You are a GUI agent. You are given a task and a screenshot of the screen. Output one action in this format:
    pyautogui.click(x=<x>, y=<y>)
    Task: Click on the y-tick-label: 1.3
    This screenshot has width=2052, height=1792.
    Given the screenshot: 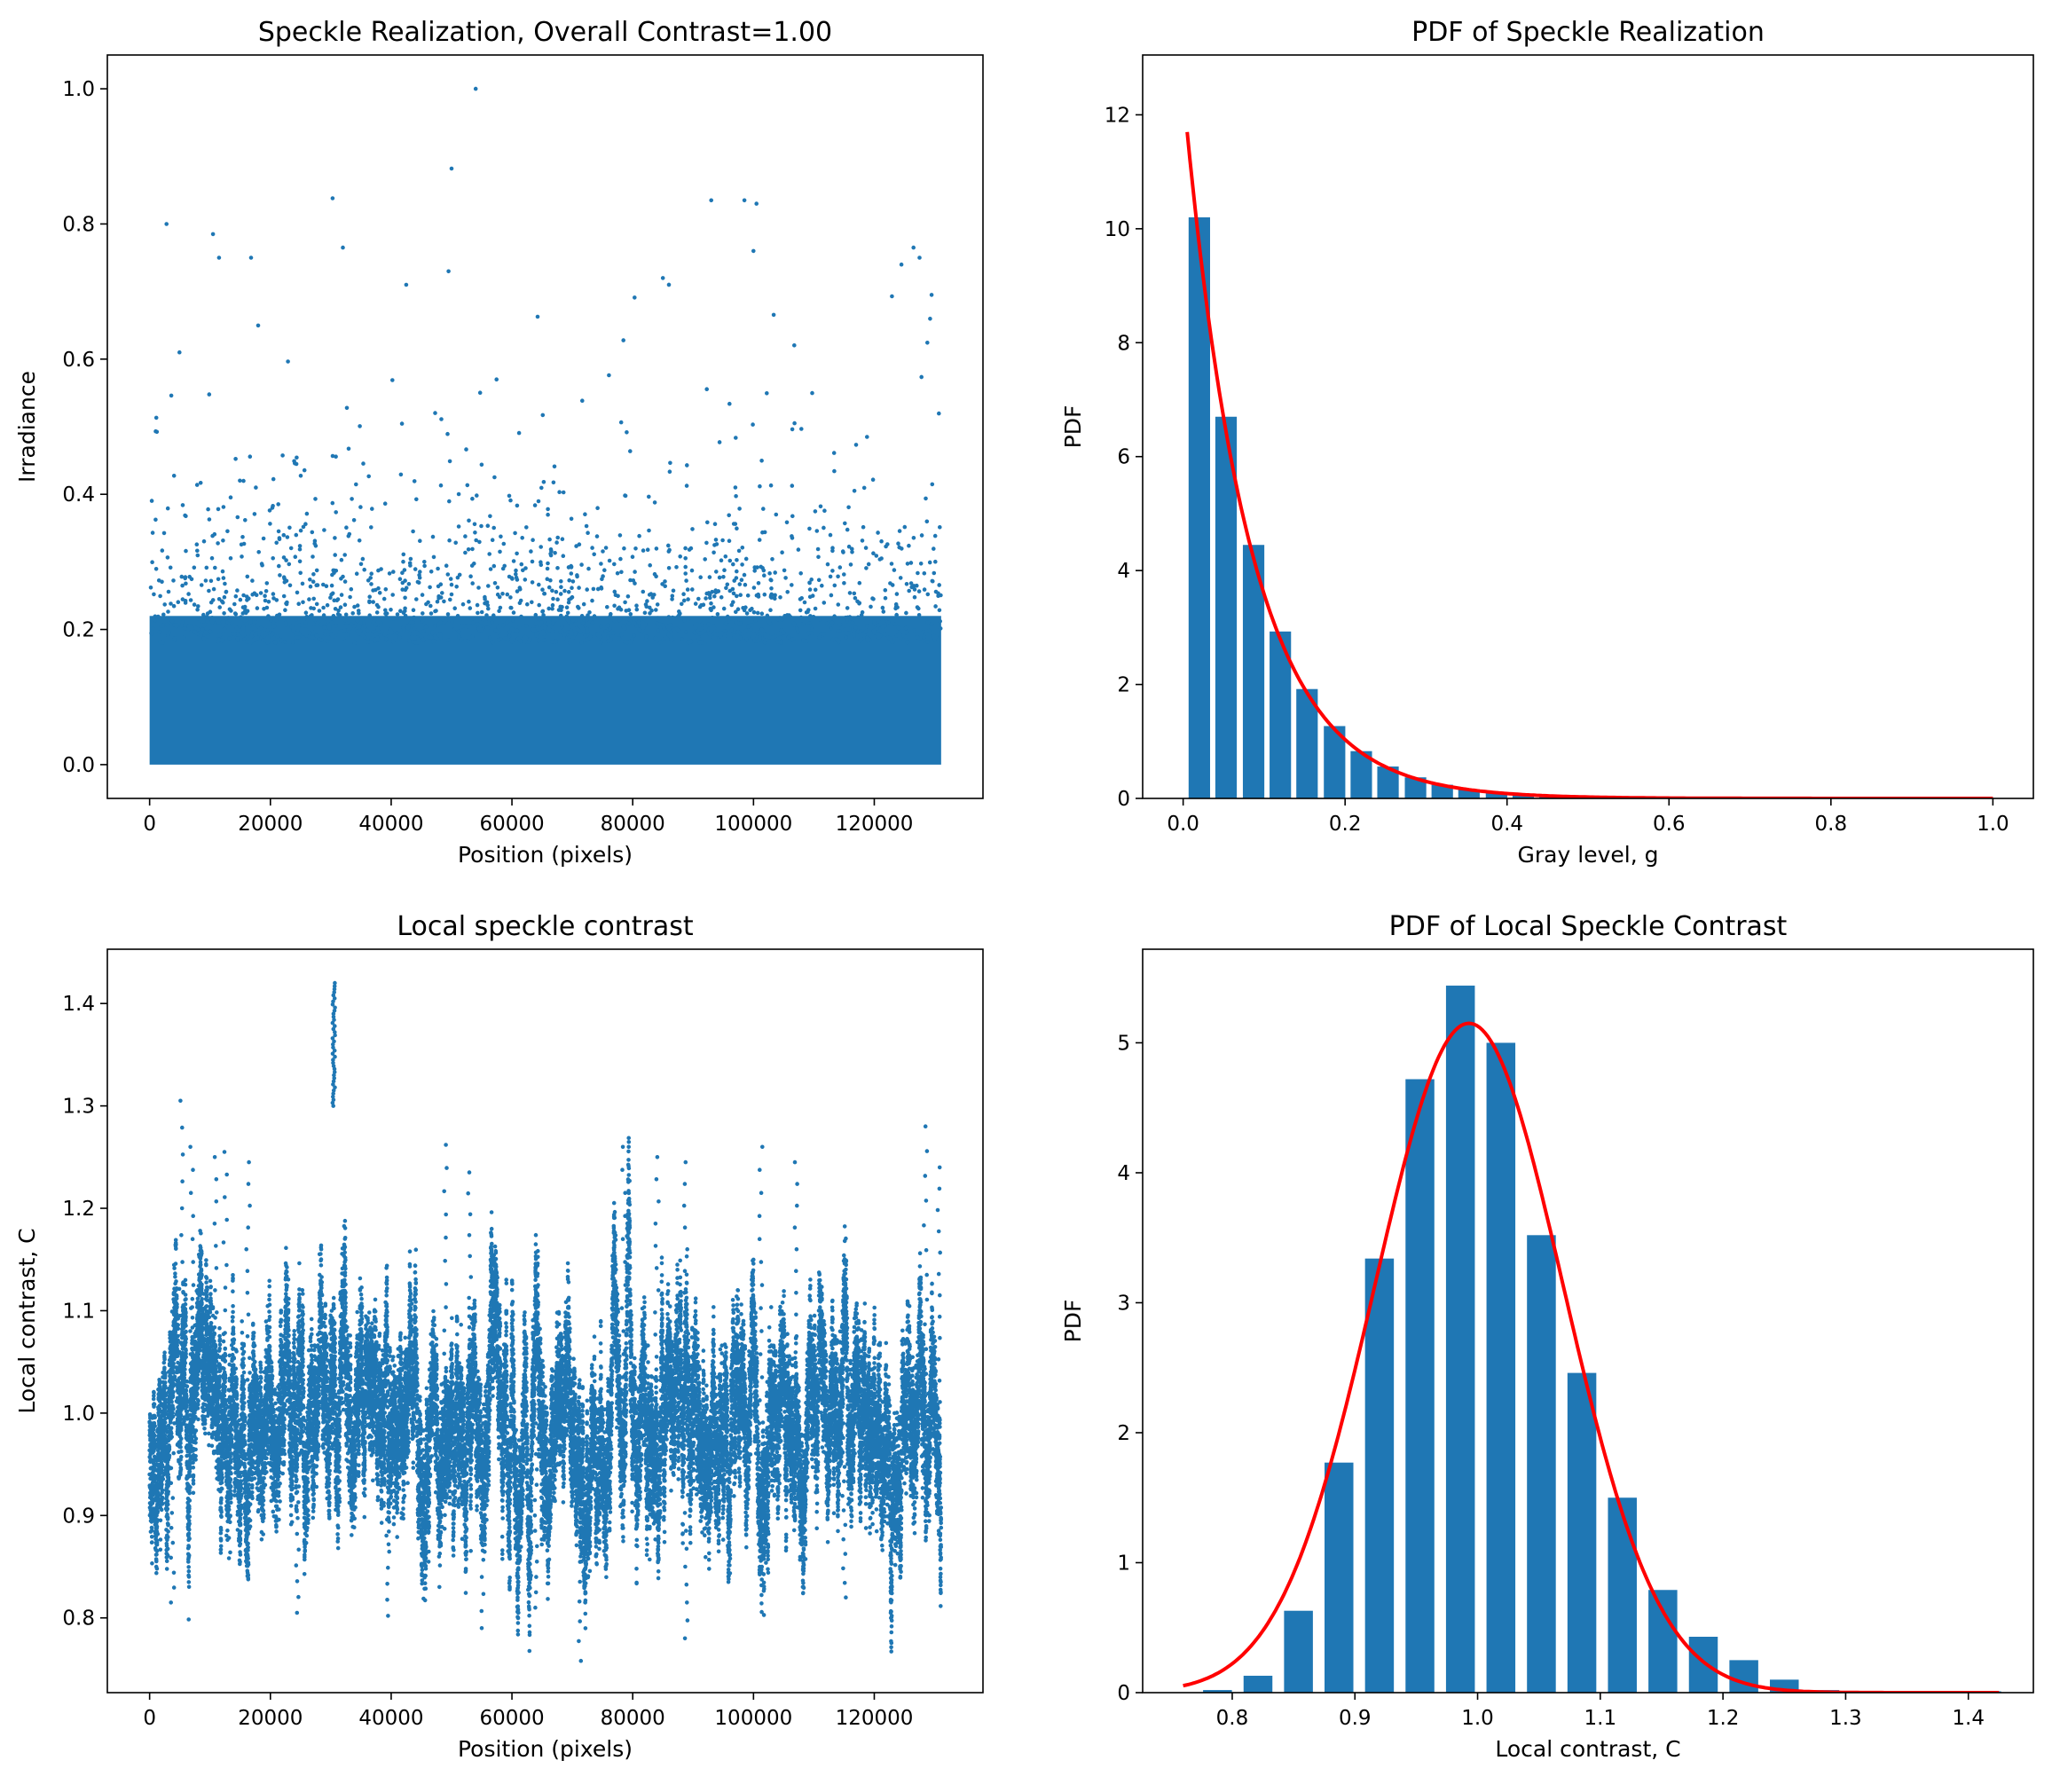 What is the action you would take?
    pyautogui.click(x=78, y=1107)
    